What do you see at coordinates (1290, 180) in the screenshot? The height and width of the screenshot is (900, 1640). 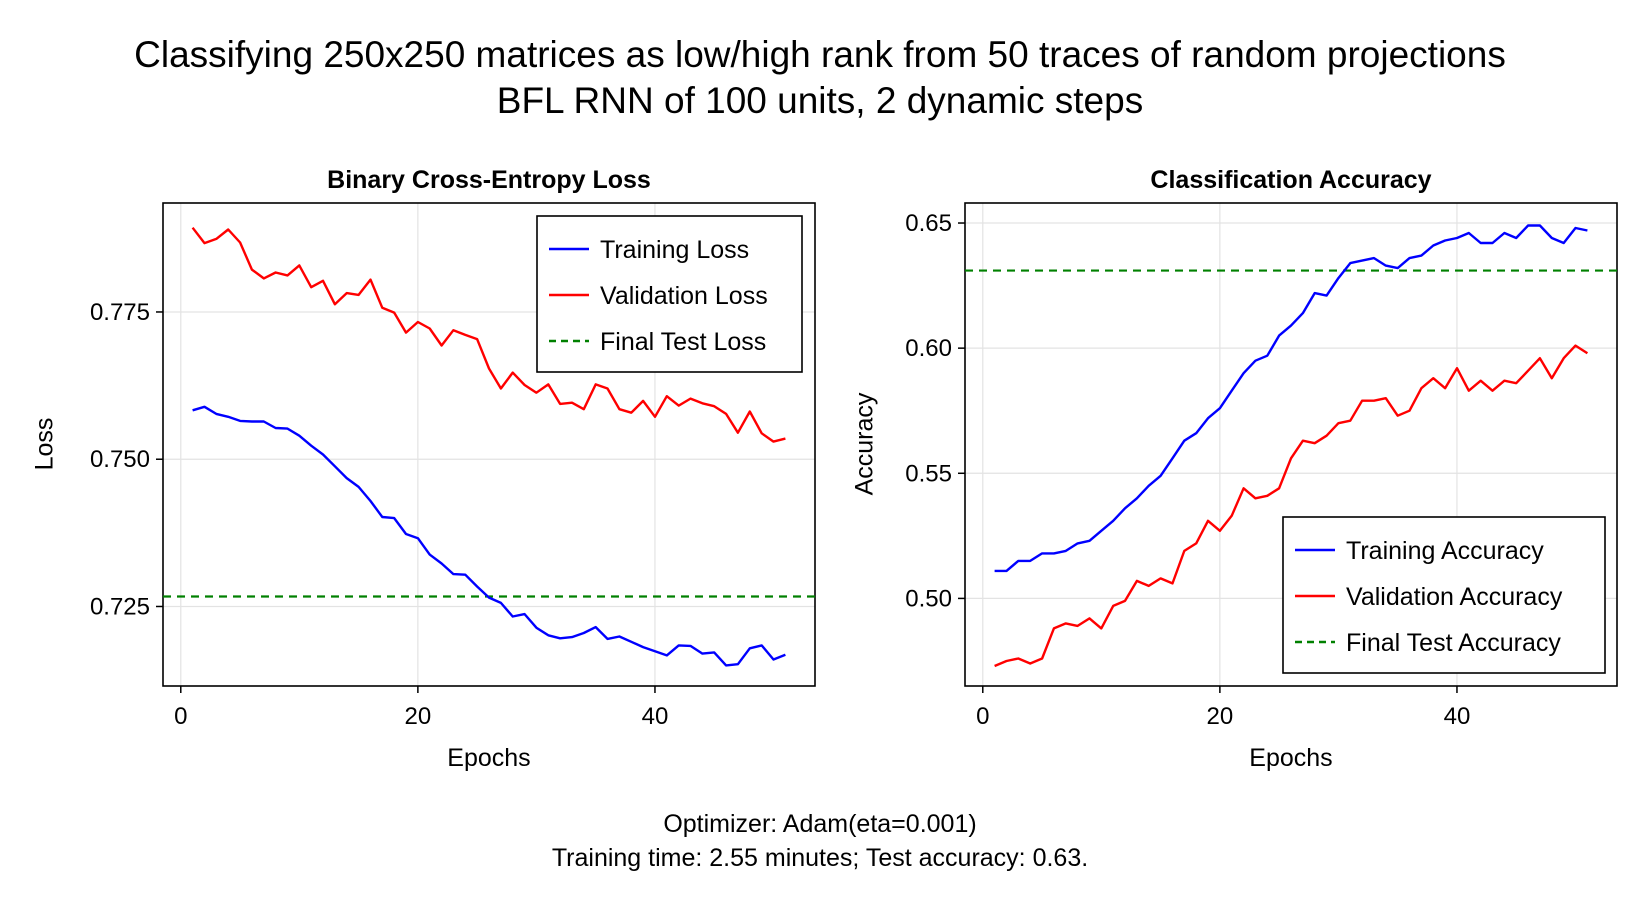 I see `chart-title: Classification Accuracy` at bounding box center [1290, 180].